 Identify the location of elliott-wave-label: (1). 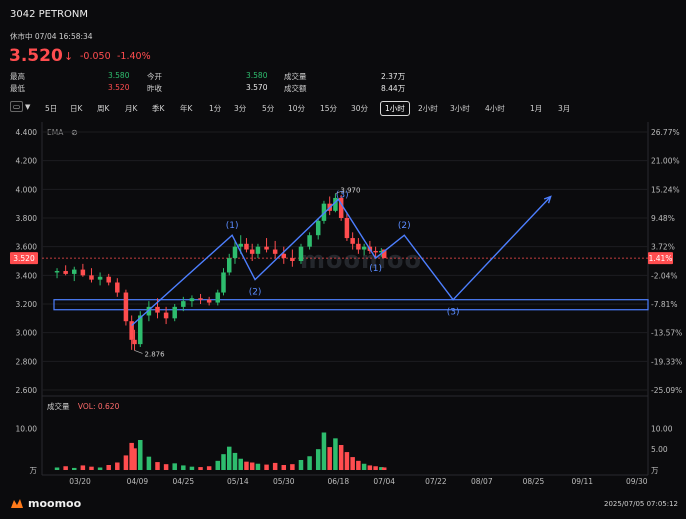
(375, 269).